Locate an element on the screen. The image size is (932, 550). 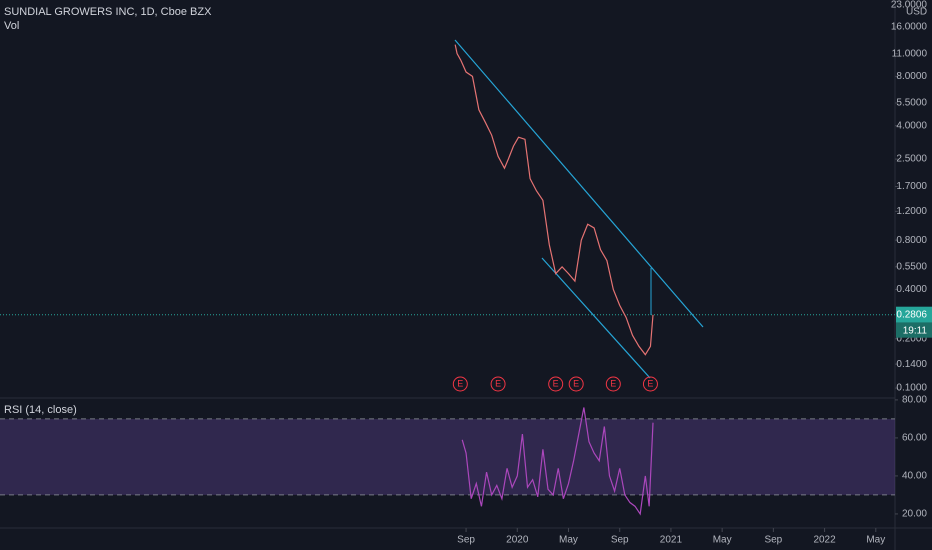
last-price-box is located at coordinates (914, 314).